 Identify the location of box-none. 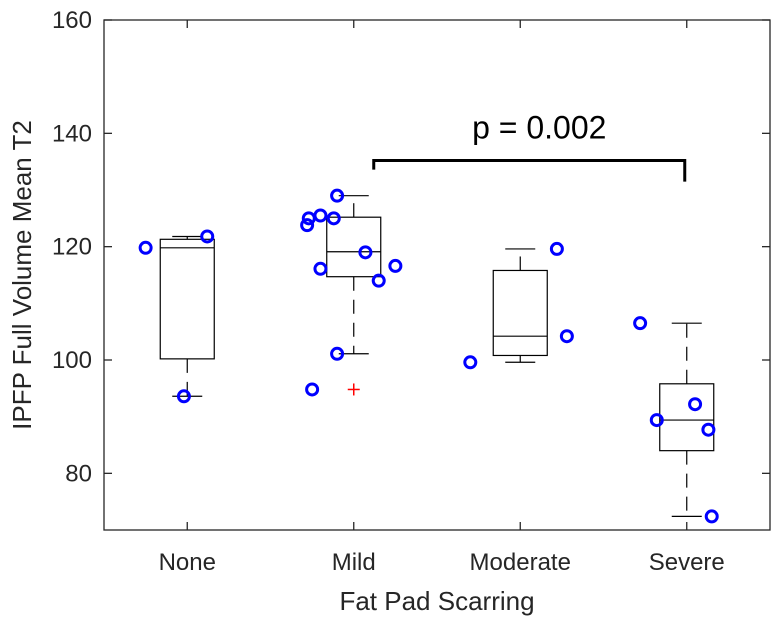
(187, 316).